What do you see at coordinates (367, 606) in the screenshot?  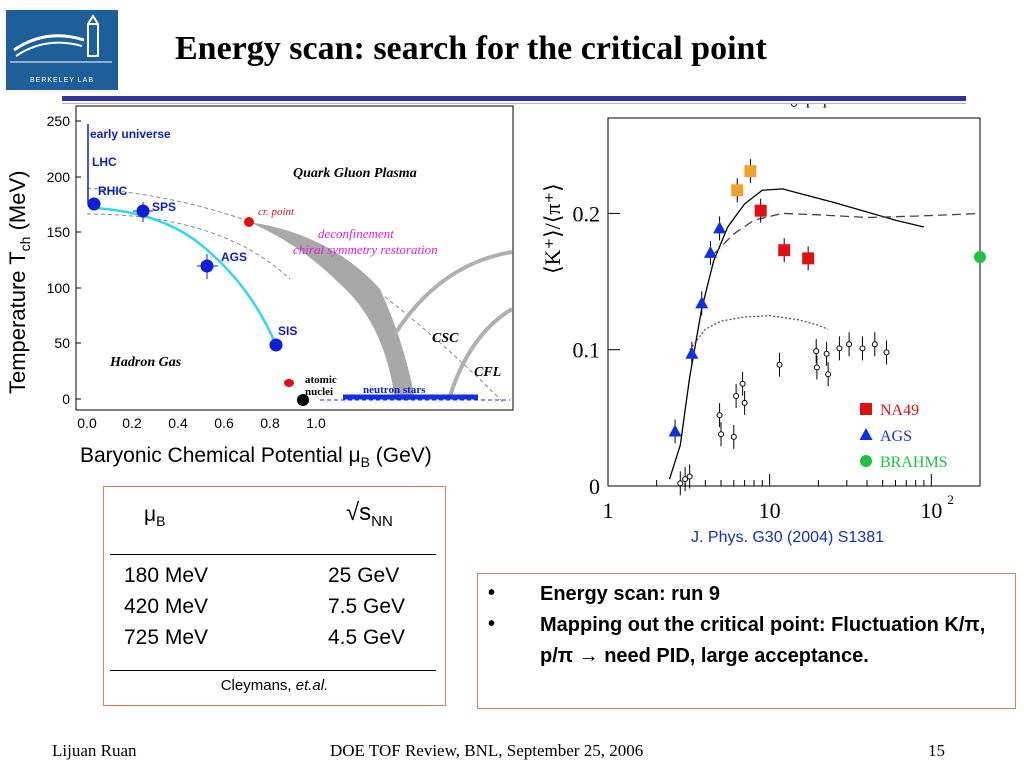 I see `table-cell-sqrts: 7.5 GeV` at bounding box center [367, 606].